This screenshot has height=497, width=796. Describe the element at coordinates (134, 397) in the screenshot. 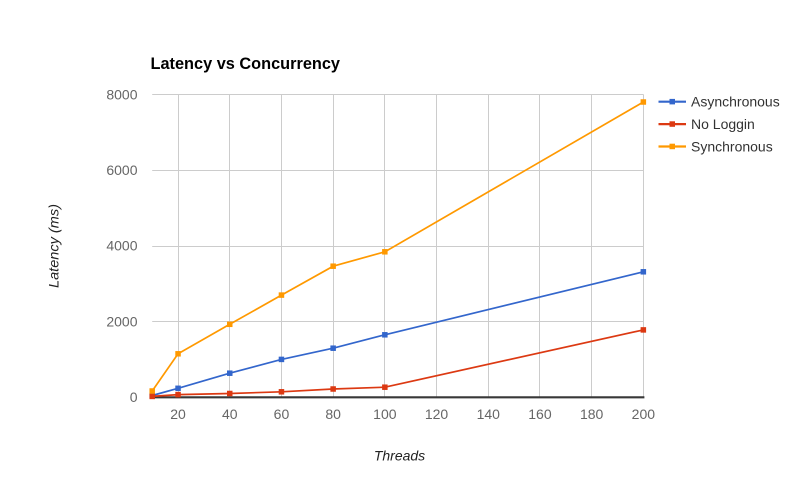

I see `svg-text: 0` at that location.